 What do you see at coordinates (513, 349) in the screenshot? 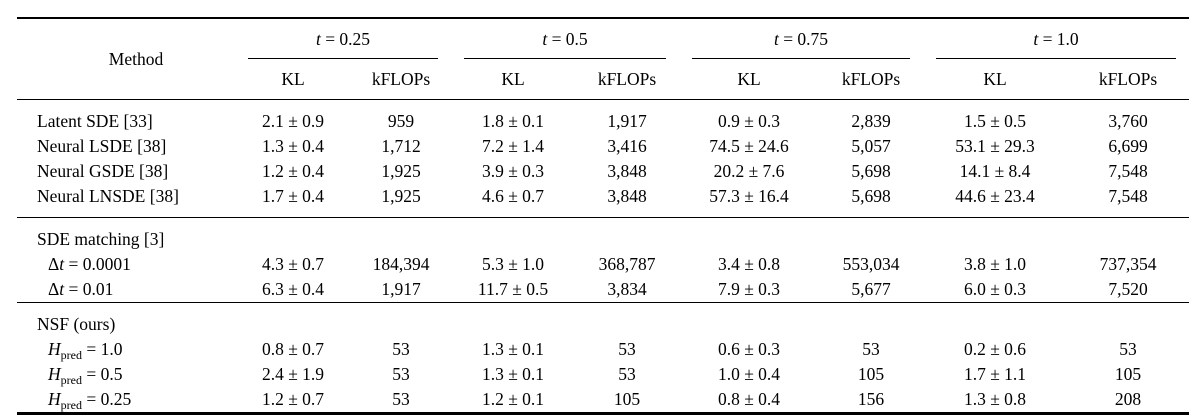
I see `kl-value-cell: 1.3 ± 0.1` at bounding box center [513, 349].